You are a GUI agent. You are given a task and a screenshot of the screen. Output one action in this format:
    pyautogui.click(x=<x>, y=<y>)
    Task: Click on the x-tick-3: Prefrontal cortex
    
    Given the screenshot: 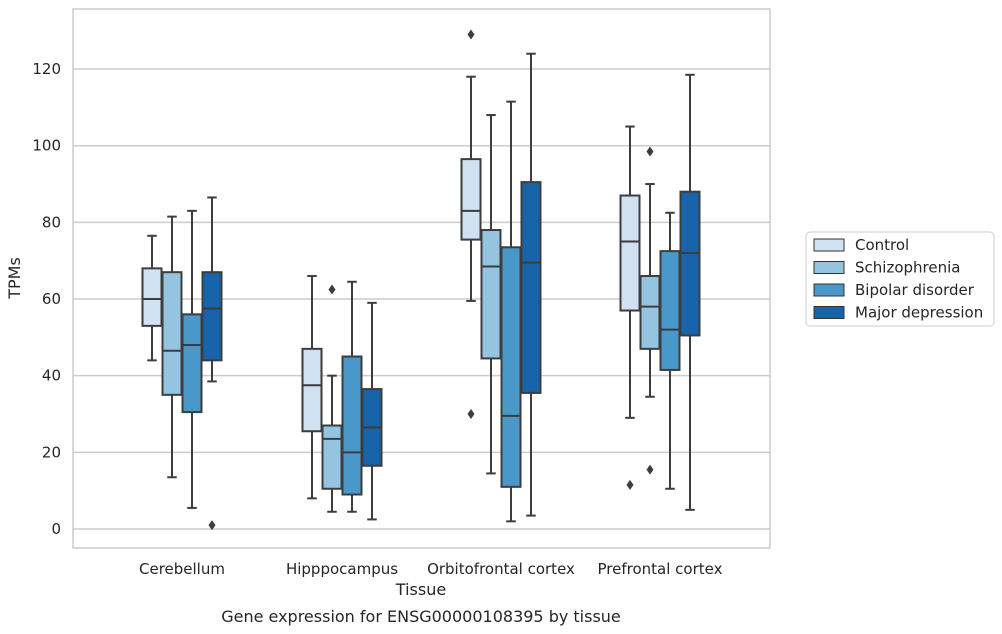 What is the action you would take?
    pyautogui.click(x=660, y=569)
    